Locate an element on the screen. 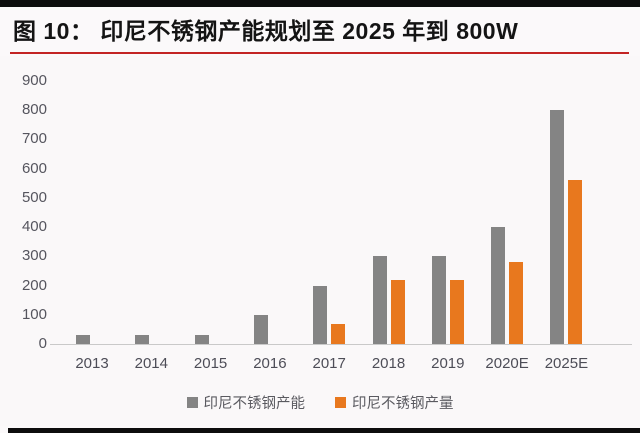 The width and height of the screenshot is (640, 433). x-axis-tick-label-2015: 2015 is located at coordinates (210, 363).